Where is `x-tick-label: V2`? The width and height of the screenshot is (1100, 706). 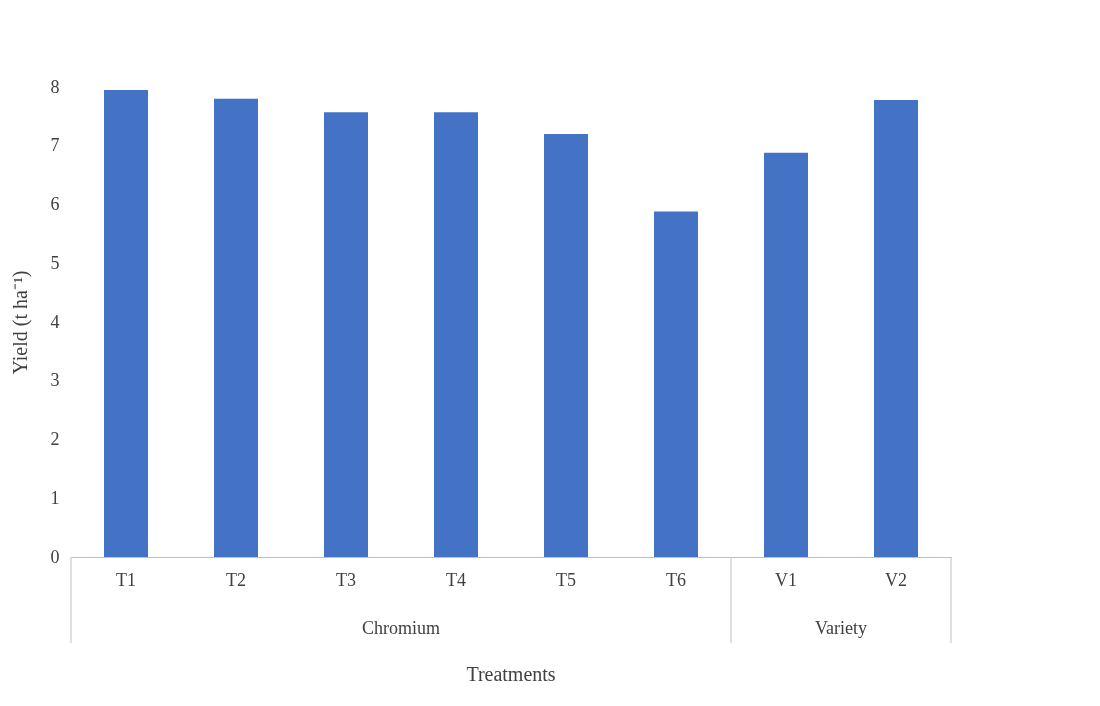 x-tick-label: V2 is located at coordinates (896, 579).